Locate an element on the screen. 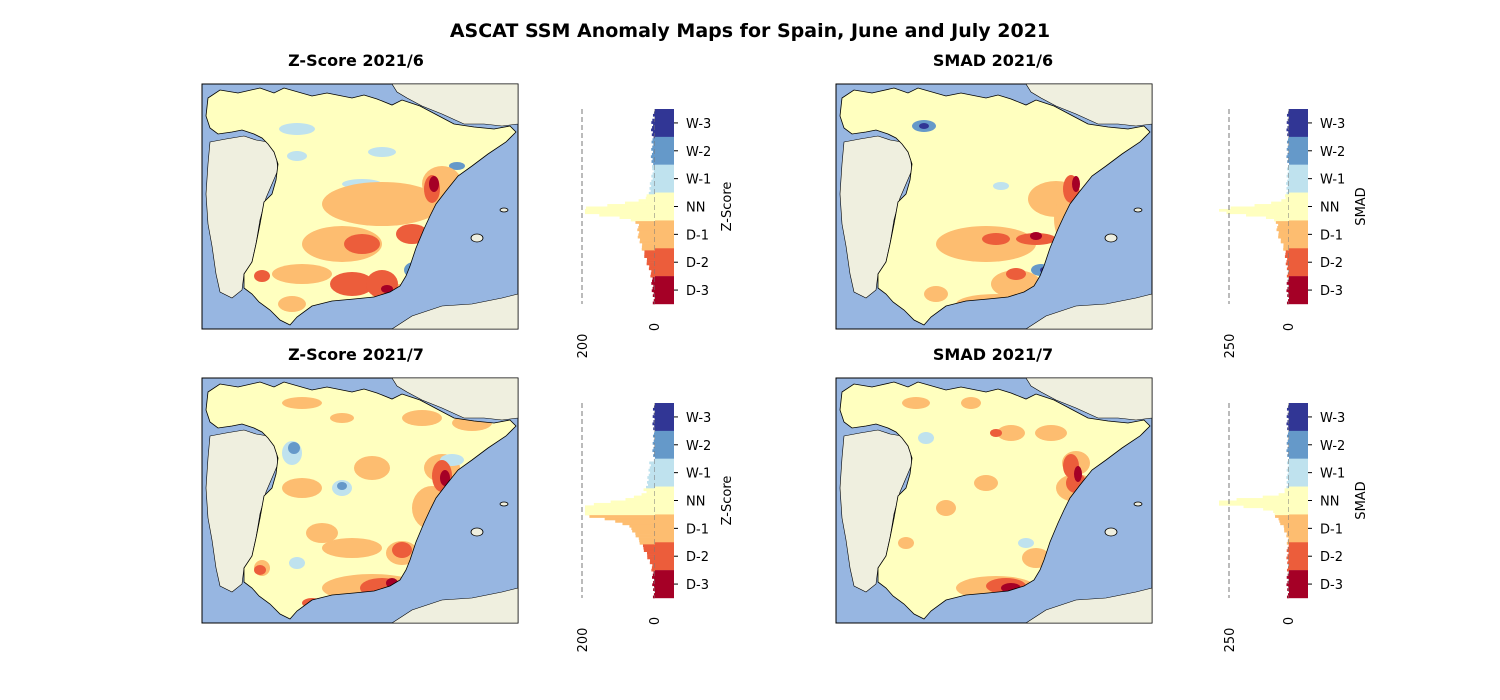 Image resolution: width=1500 pixels, height=700 pixels. colorbar-tick-label: NN is located at coordinates (695, 208).